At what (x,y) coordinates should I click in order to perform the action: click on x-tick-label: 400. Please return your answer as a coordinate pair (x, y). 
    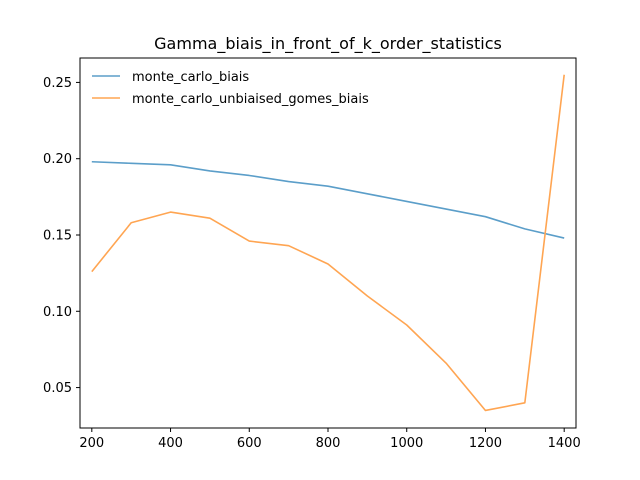
    Looking at the image, I should click on (170, 443).